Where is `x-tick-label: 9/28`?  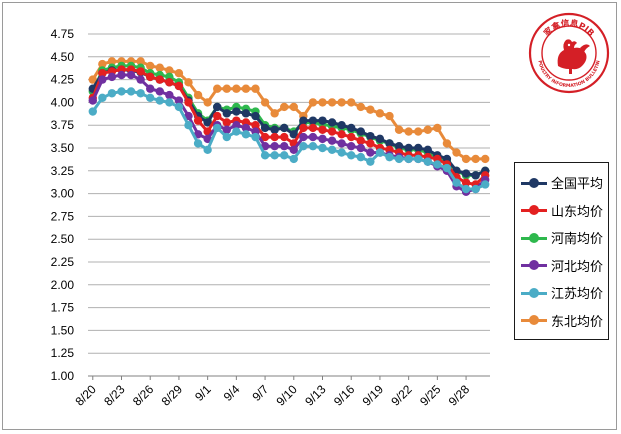
x-tick-label: 9/28 is located at coordinates (459, 395).